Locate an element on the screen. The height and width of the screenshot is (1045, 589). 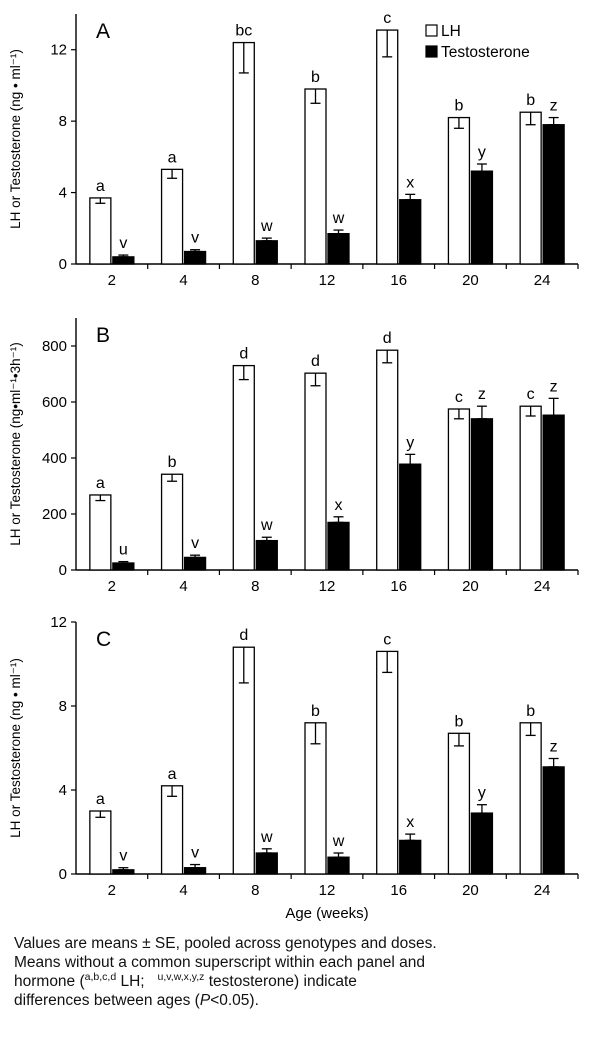
testosterone-significance-letter: y is located at coordinates (482, 152).